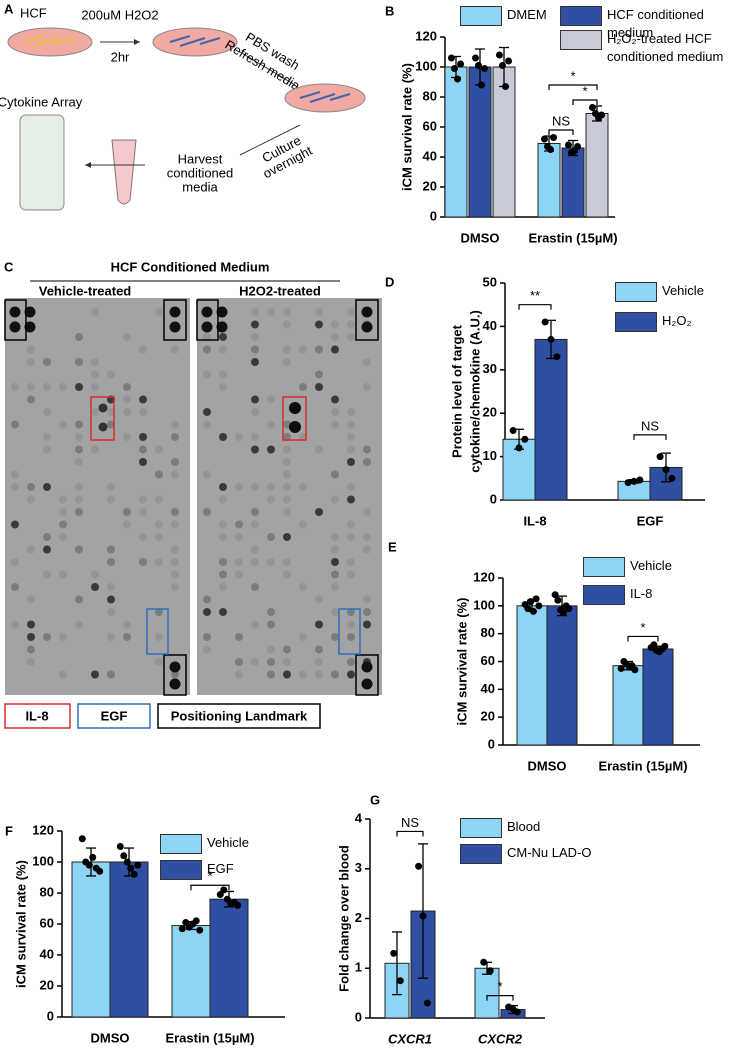 Image resolution: width=743 pixels, height=1049 pixels. I want to click on y-tick-label: 4, so click(359, 817).